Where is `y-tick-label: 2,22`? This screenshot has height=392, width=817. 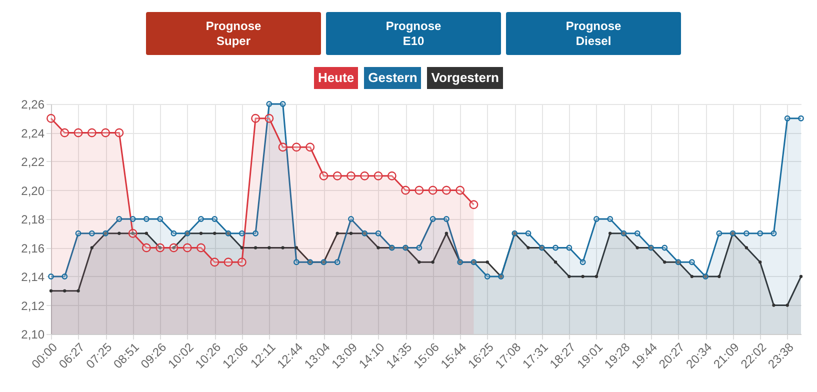 y-tick-label: 2,22 is located at coordinates (33, 162).